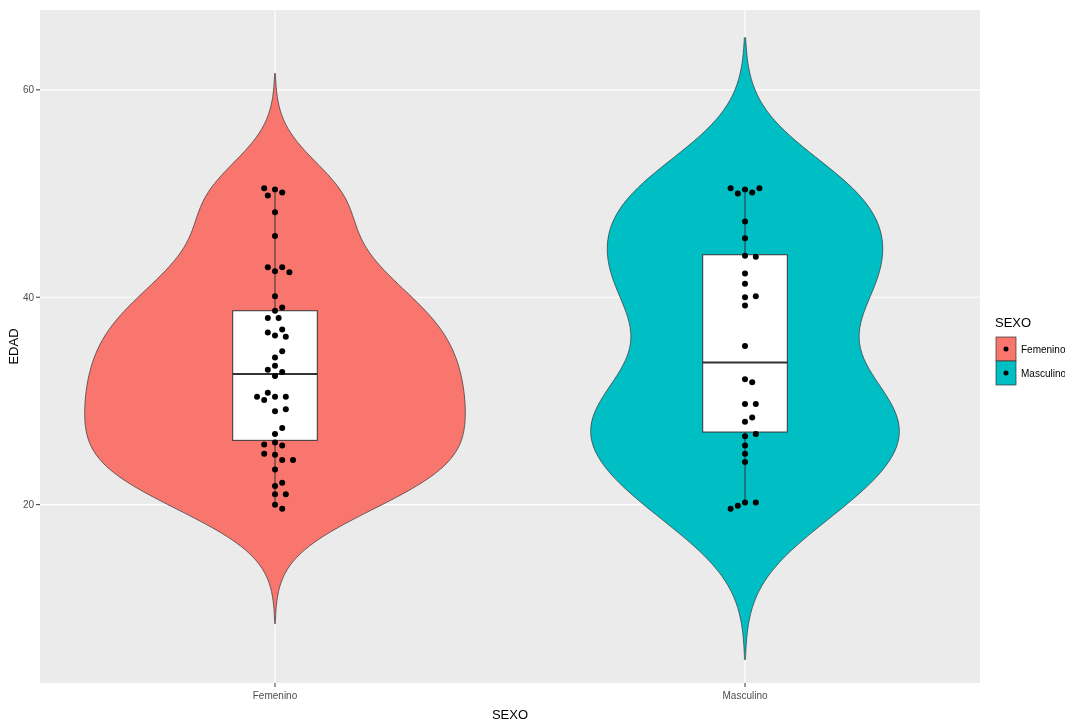  What do you see at coordinates (28, 90) in the screenshot?
I see `y-tick-label: 60` at bounding box center [28, 90].